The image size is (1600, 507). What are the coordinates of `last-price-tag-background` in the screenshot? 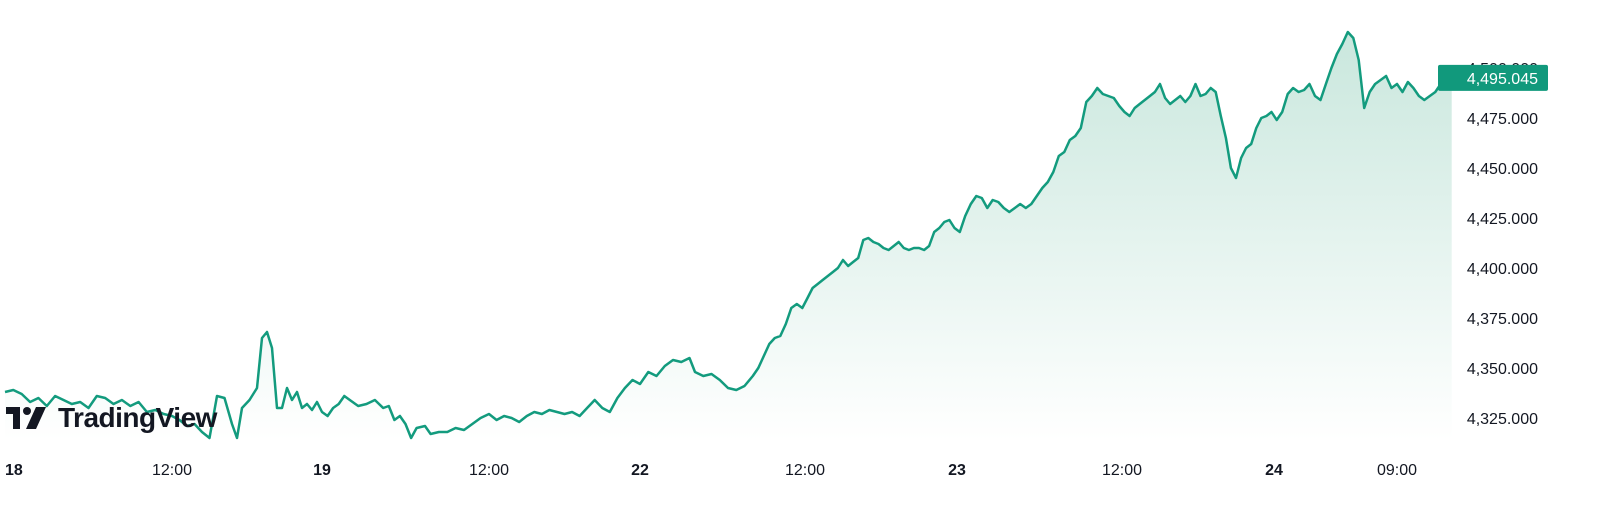 It's located at (1493, 77).